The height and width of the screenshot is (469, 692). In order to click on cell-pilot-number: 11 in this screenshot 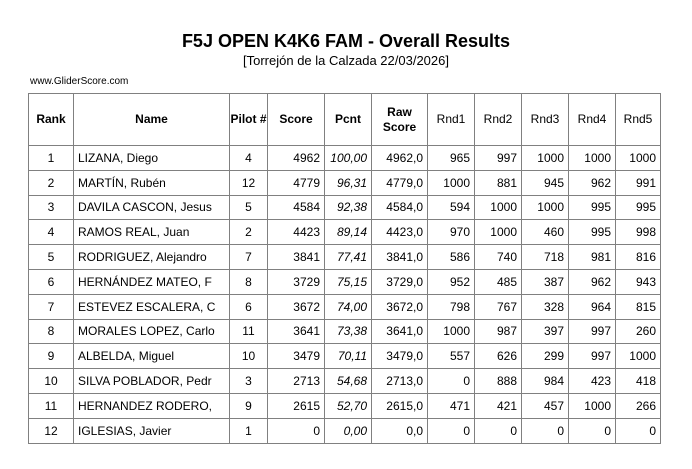, I will do `click(248, 331)`.